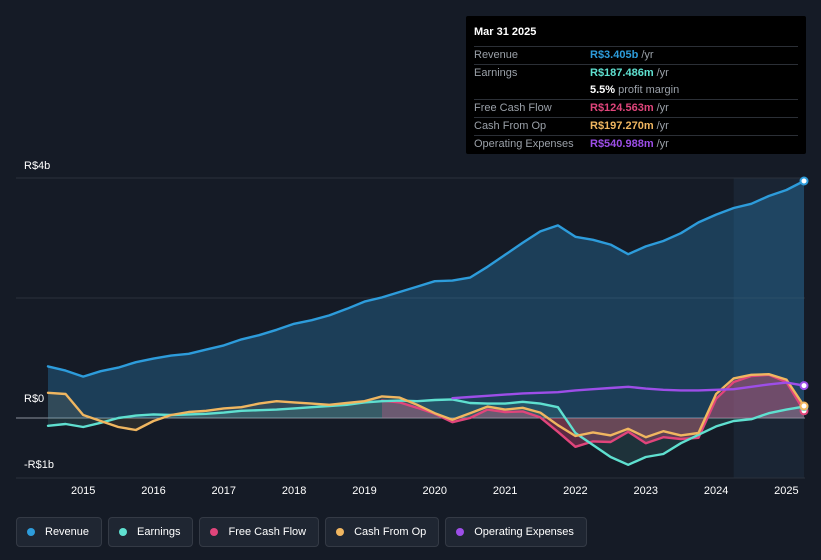 This screenshot has width=821, height=560. Describe the element at coordinates (267, 532) in the screenshot. I see `legend-label: Free Cash Flow` at that location.